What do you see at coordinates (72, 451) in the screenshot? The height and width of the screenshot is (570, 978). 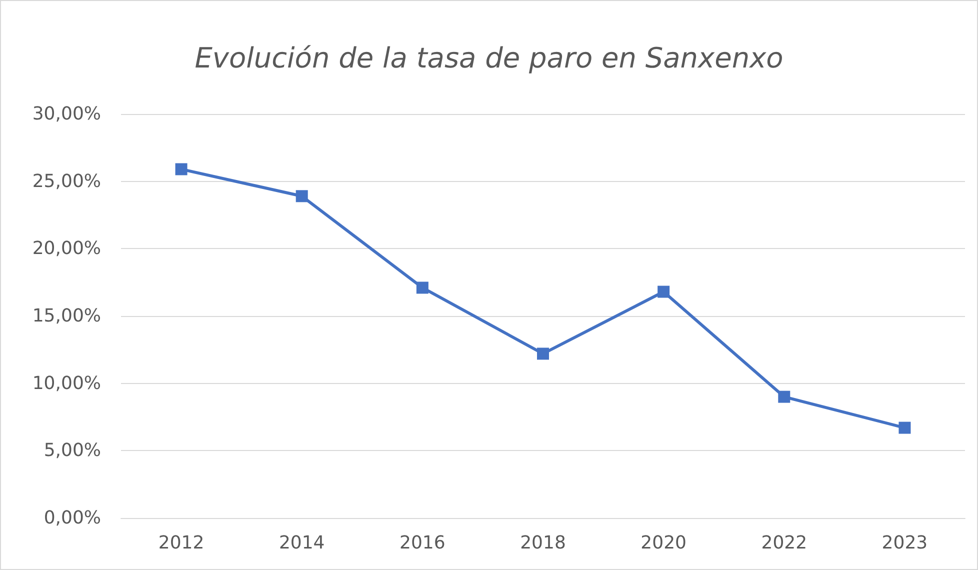 I see `y-tick-label: 5,00%` at bounding box center [72, 451].